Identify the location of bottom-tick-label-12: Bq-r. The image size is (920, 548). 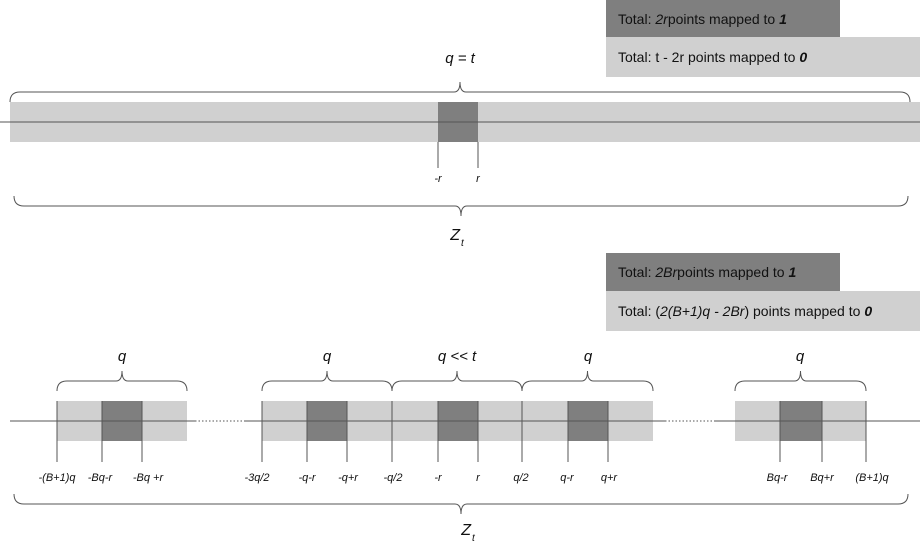
(778, 478).